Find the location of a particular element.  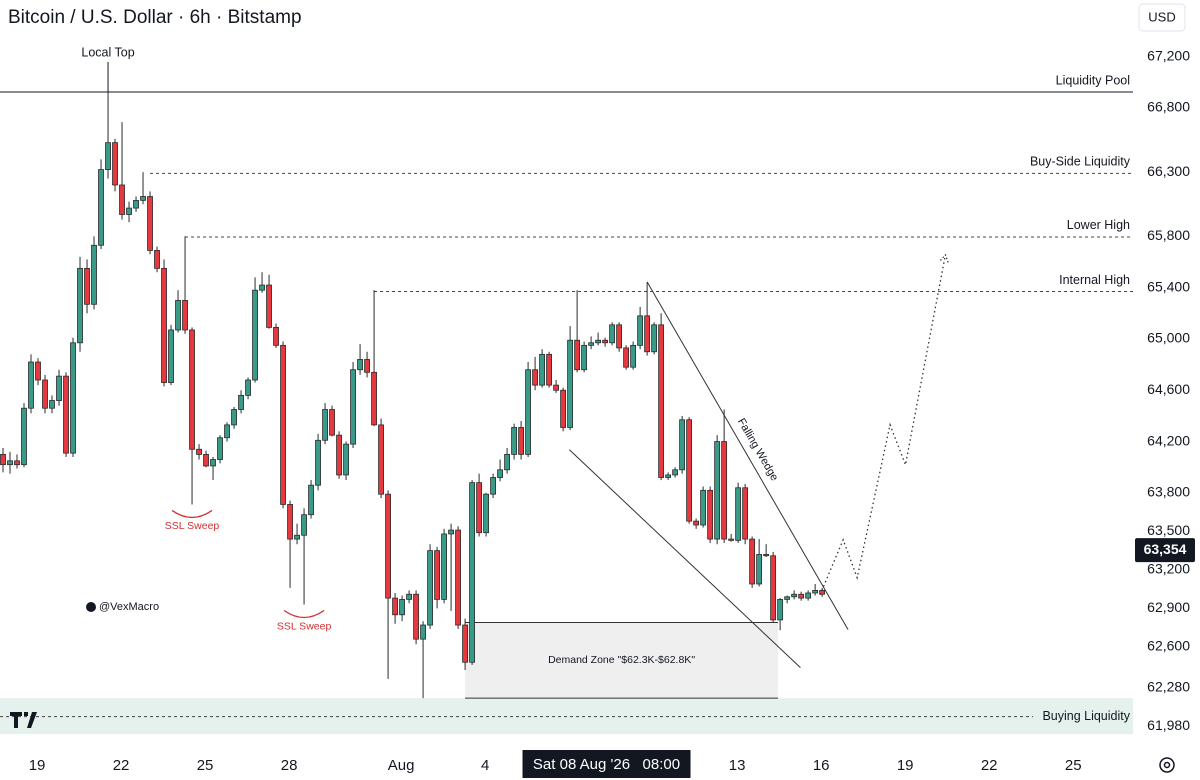

settings-icon is located at coordinates (1167, 765).